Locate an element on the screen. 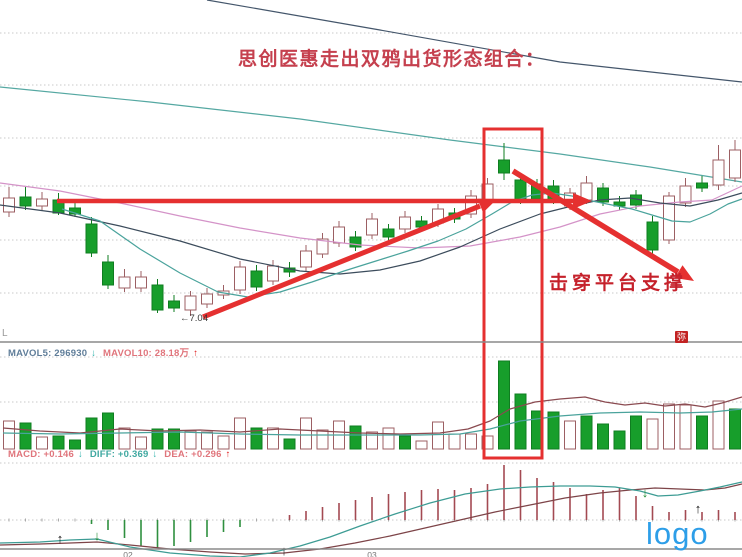 The width and height of the screenshot is (742, 557). volume-header-row: MAVOL5: 296930 ↓ MAVOL10: 28.18万 ↑ is located at coordinates (105, 352).